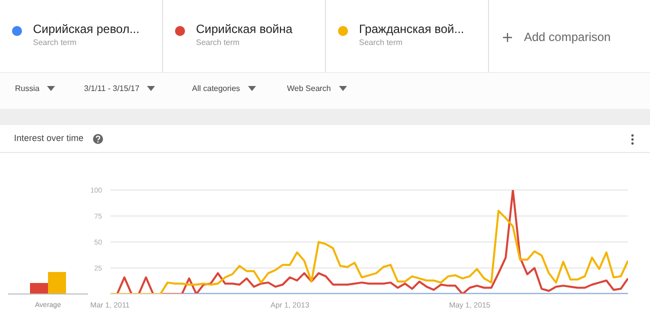  Describe the element at coordinates (49, 138) in the screenshot. I see `chart-title: Interest over time` at that location.